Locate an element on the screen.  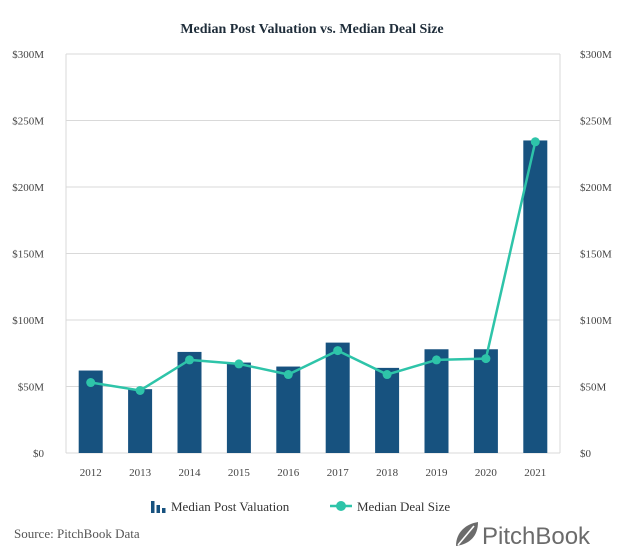
y-tick-label-right: $150M is located at coordinates (596, 255).